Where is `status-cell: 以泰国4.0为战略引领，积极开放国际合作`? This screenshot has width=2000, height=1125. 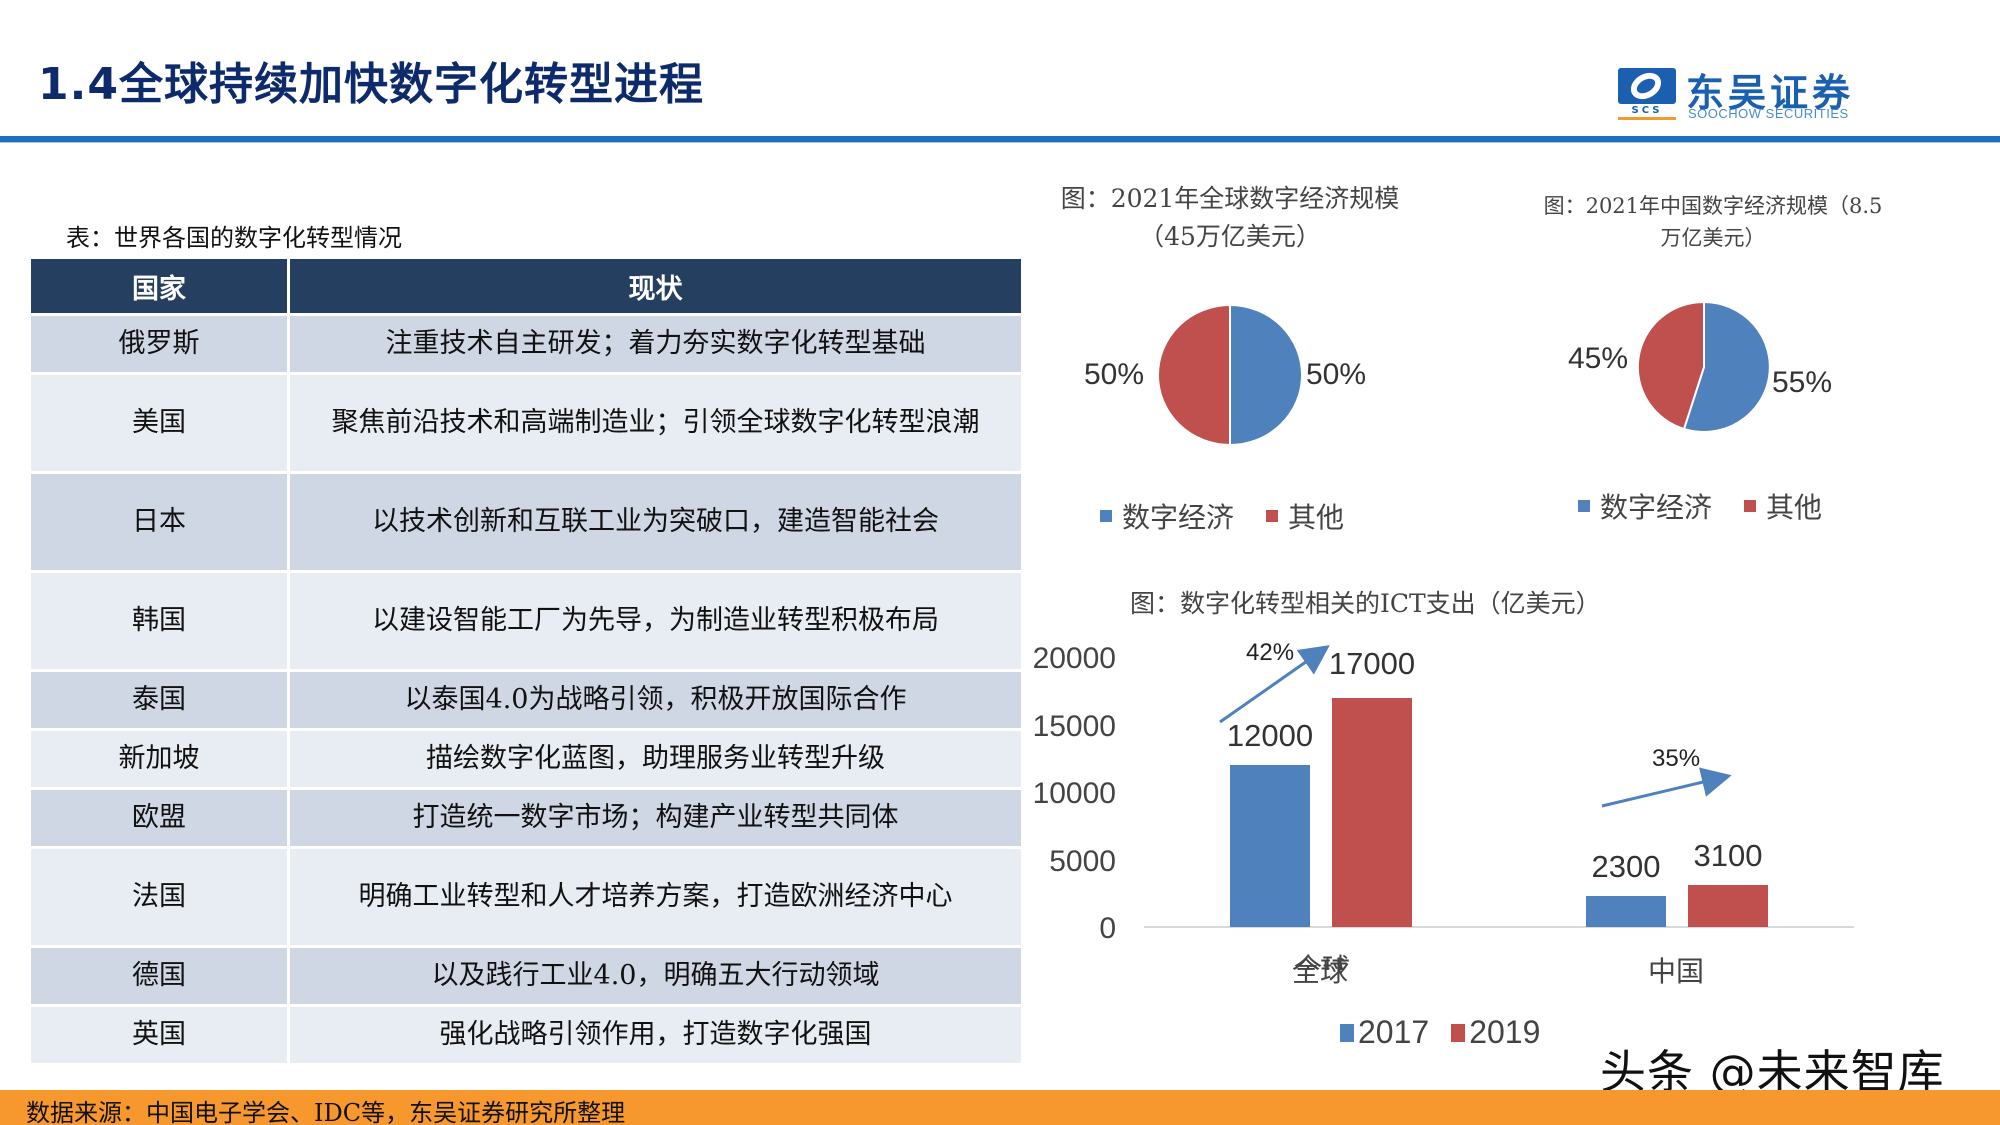
status-cell: 以泰国4.0为战略引领，积极开放国际合作 is located at coordinates (655, 700).